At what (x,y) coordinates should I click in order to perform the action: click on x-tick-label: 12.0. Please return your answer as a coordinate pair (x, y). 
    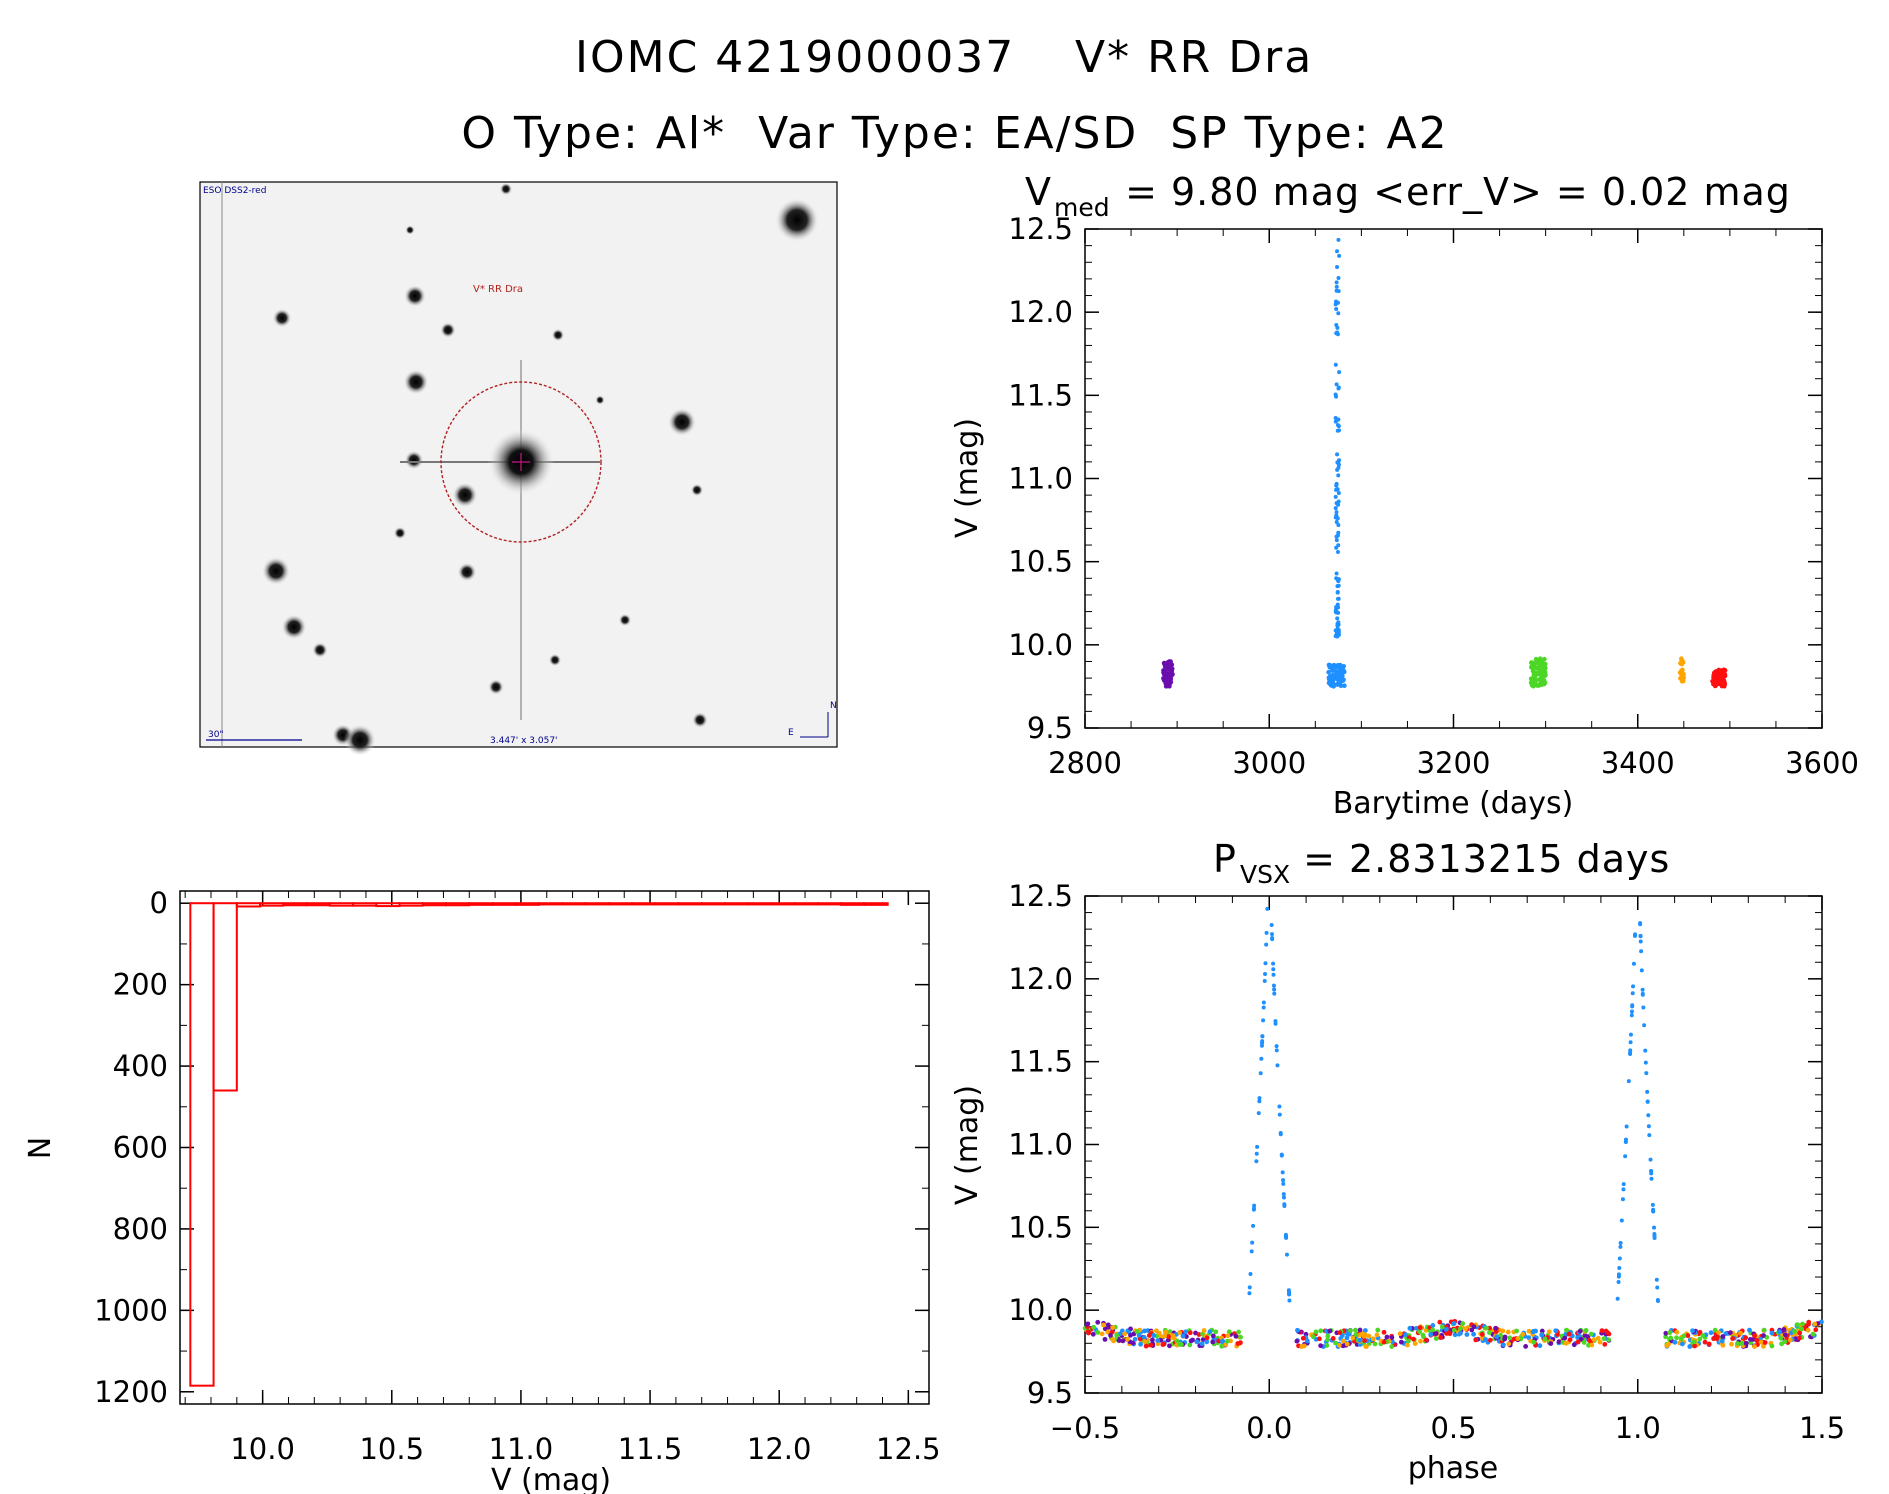
    Looking at the image, I should click on (779, 1449).